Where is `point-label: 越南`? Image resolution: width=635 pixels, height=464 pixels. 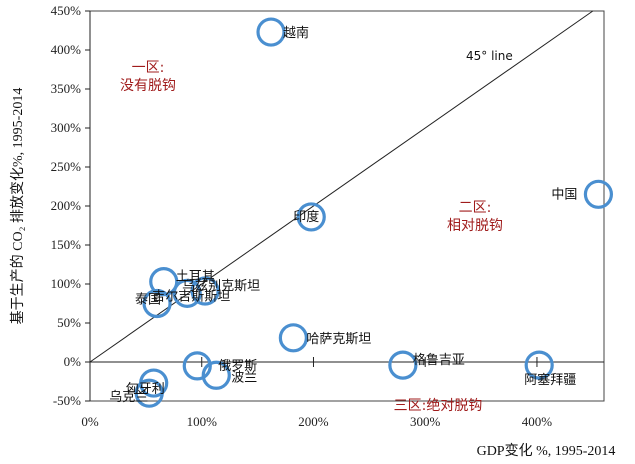 point-label: 越南 is located at coordinates (296, 33).